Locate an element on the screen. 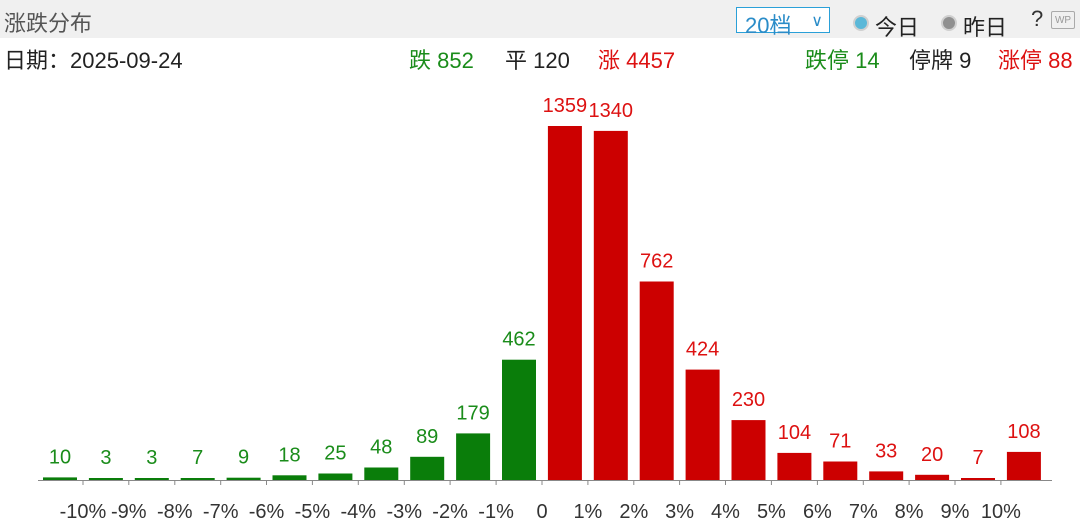 The height and width of the screenshot is (523, 1080). flat-label: 平 is located at coordinates (516, 60).